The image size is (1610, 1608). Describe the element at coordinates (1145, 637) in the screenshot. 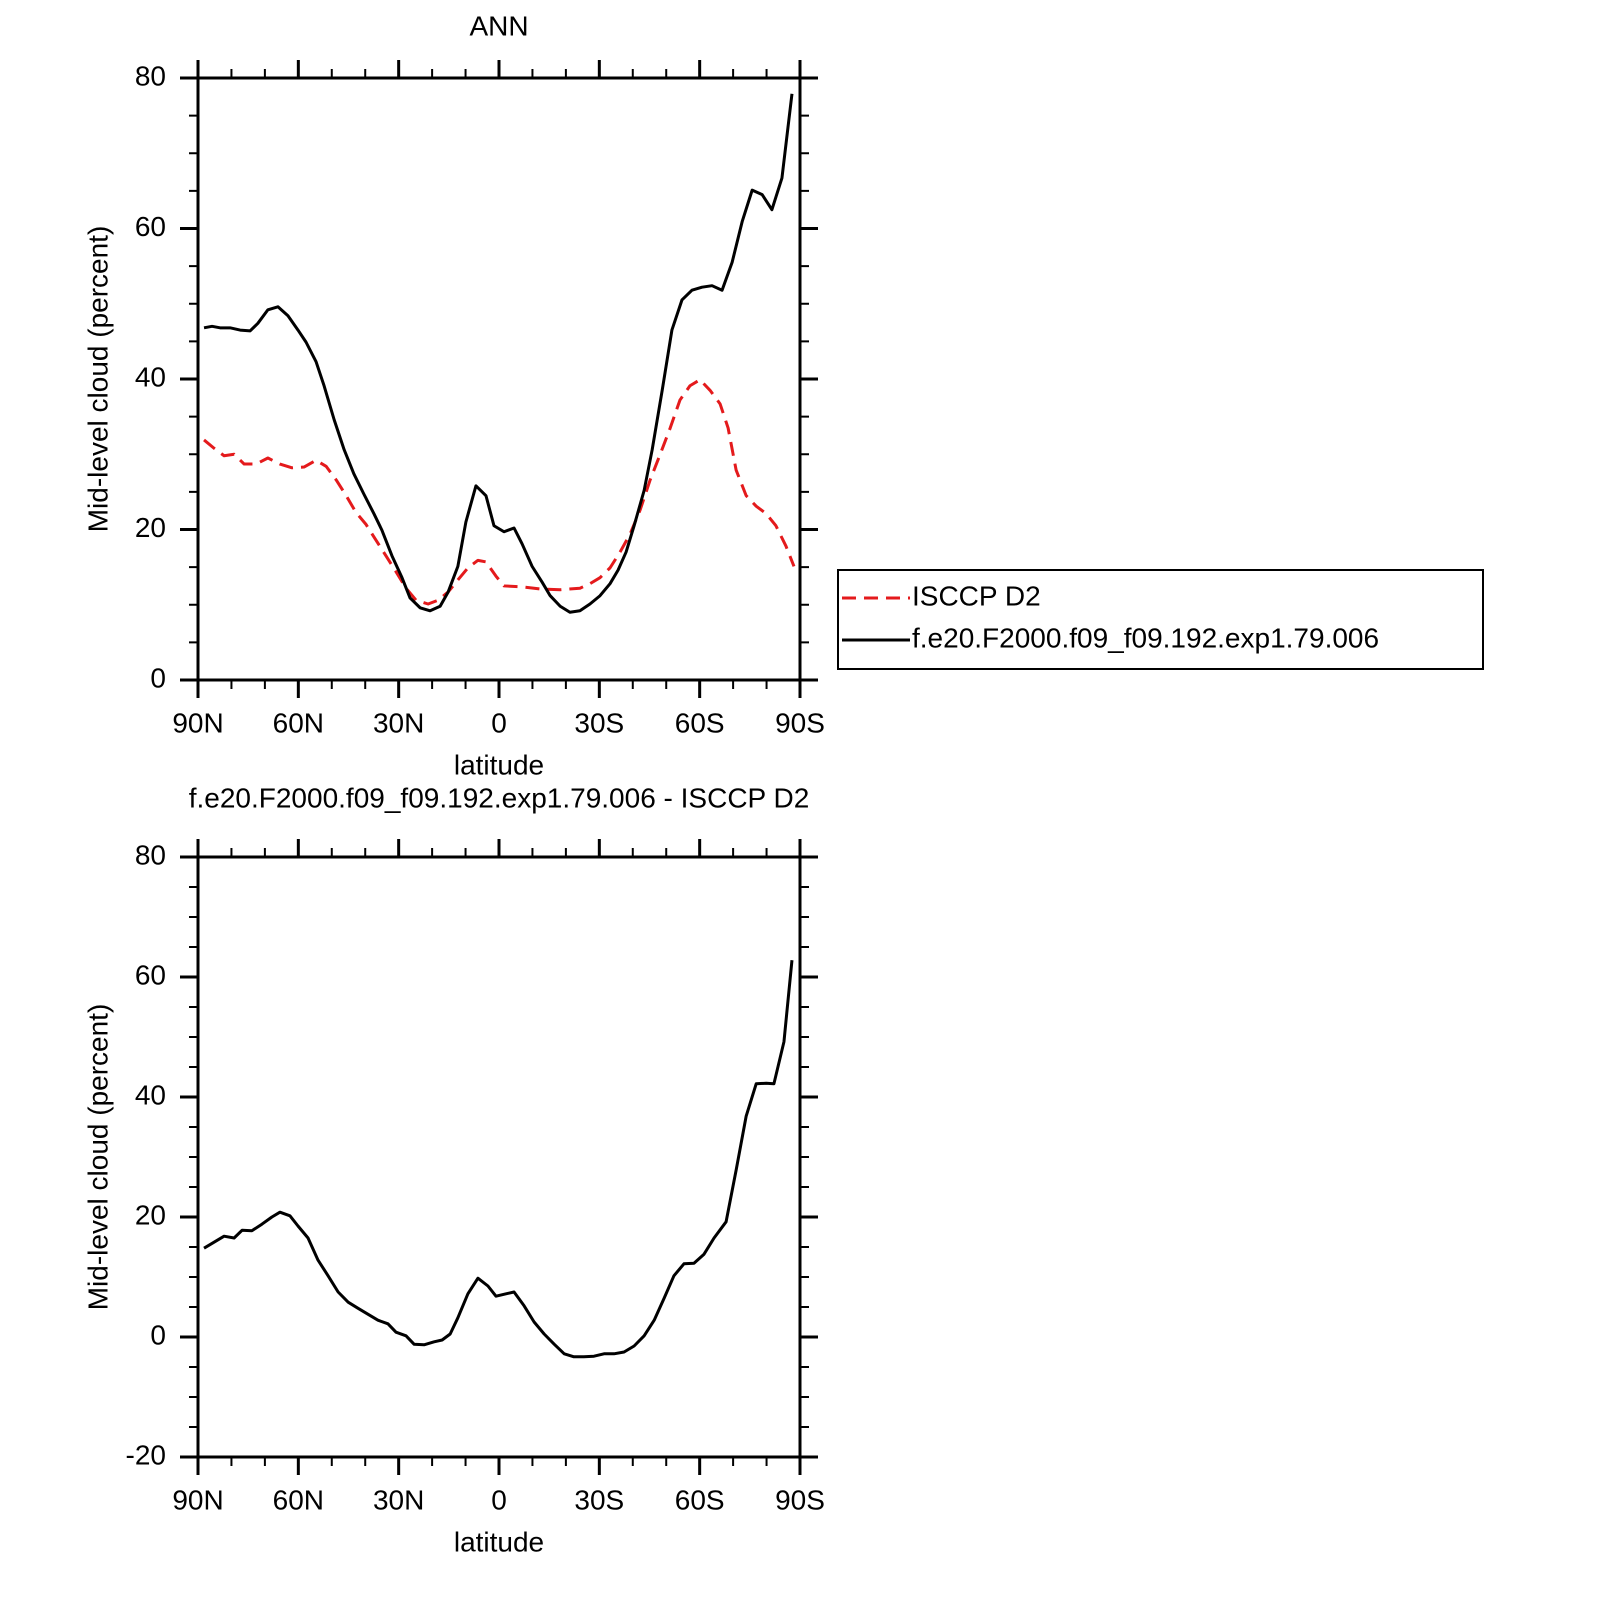

I see `legend-label: f.e20.F2000.f09_f09.192.exp1.79.006` at that location.